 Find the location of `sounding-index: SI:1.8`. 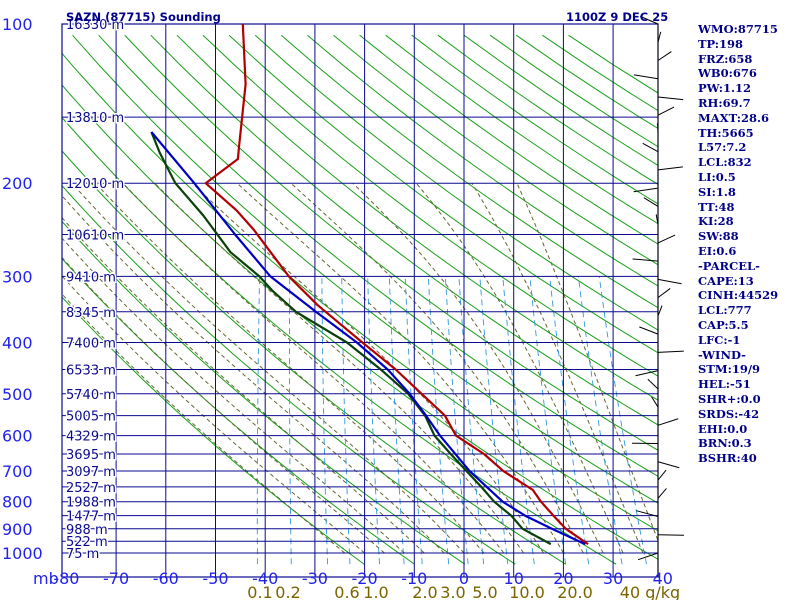

sounding-index: SI:1.8 is located at coordinates (717, 191).